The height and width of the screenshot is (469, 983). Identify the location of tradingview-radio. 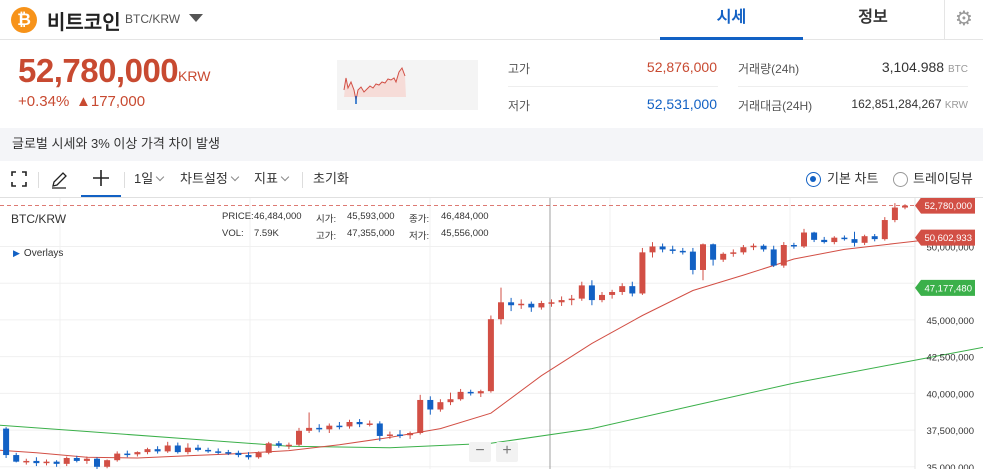
(900, 179).